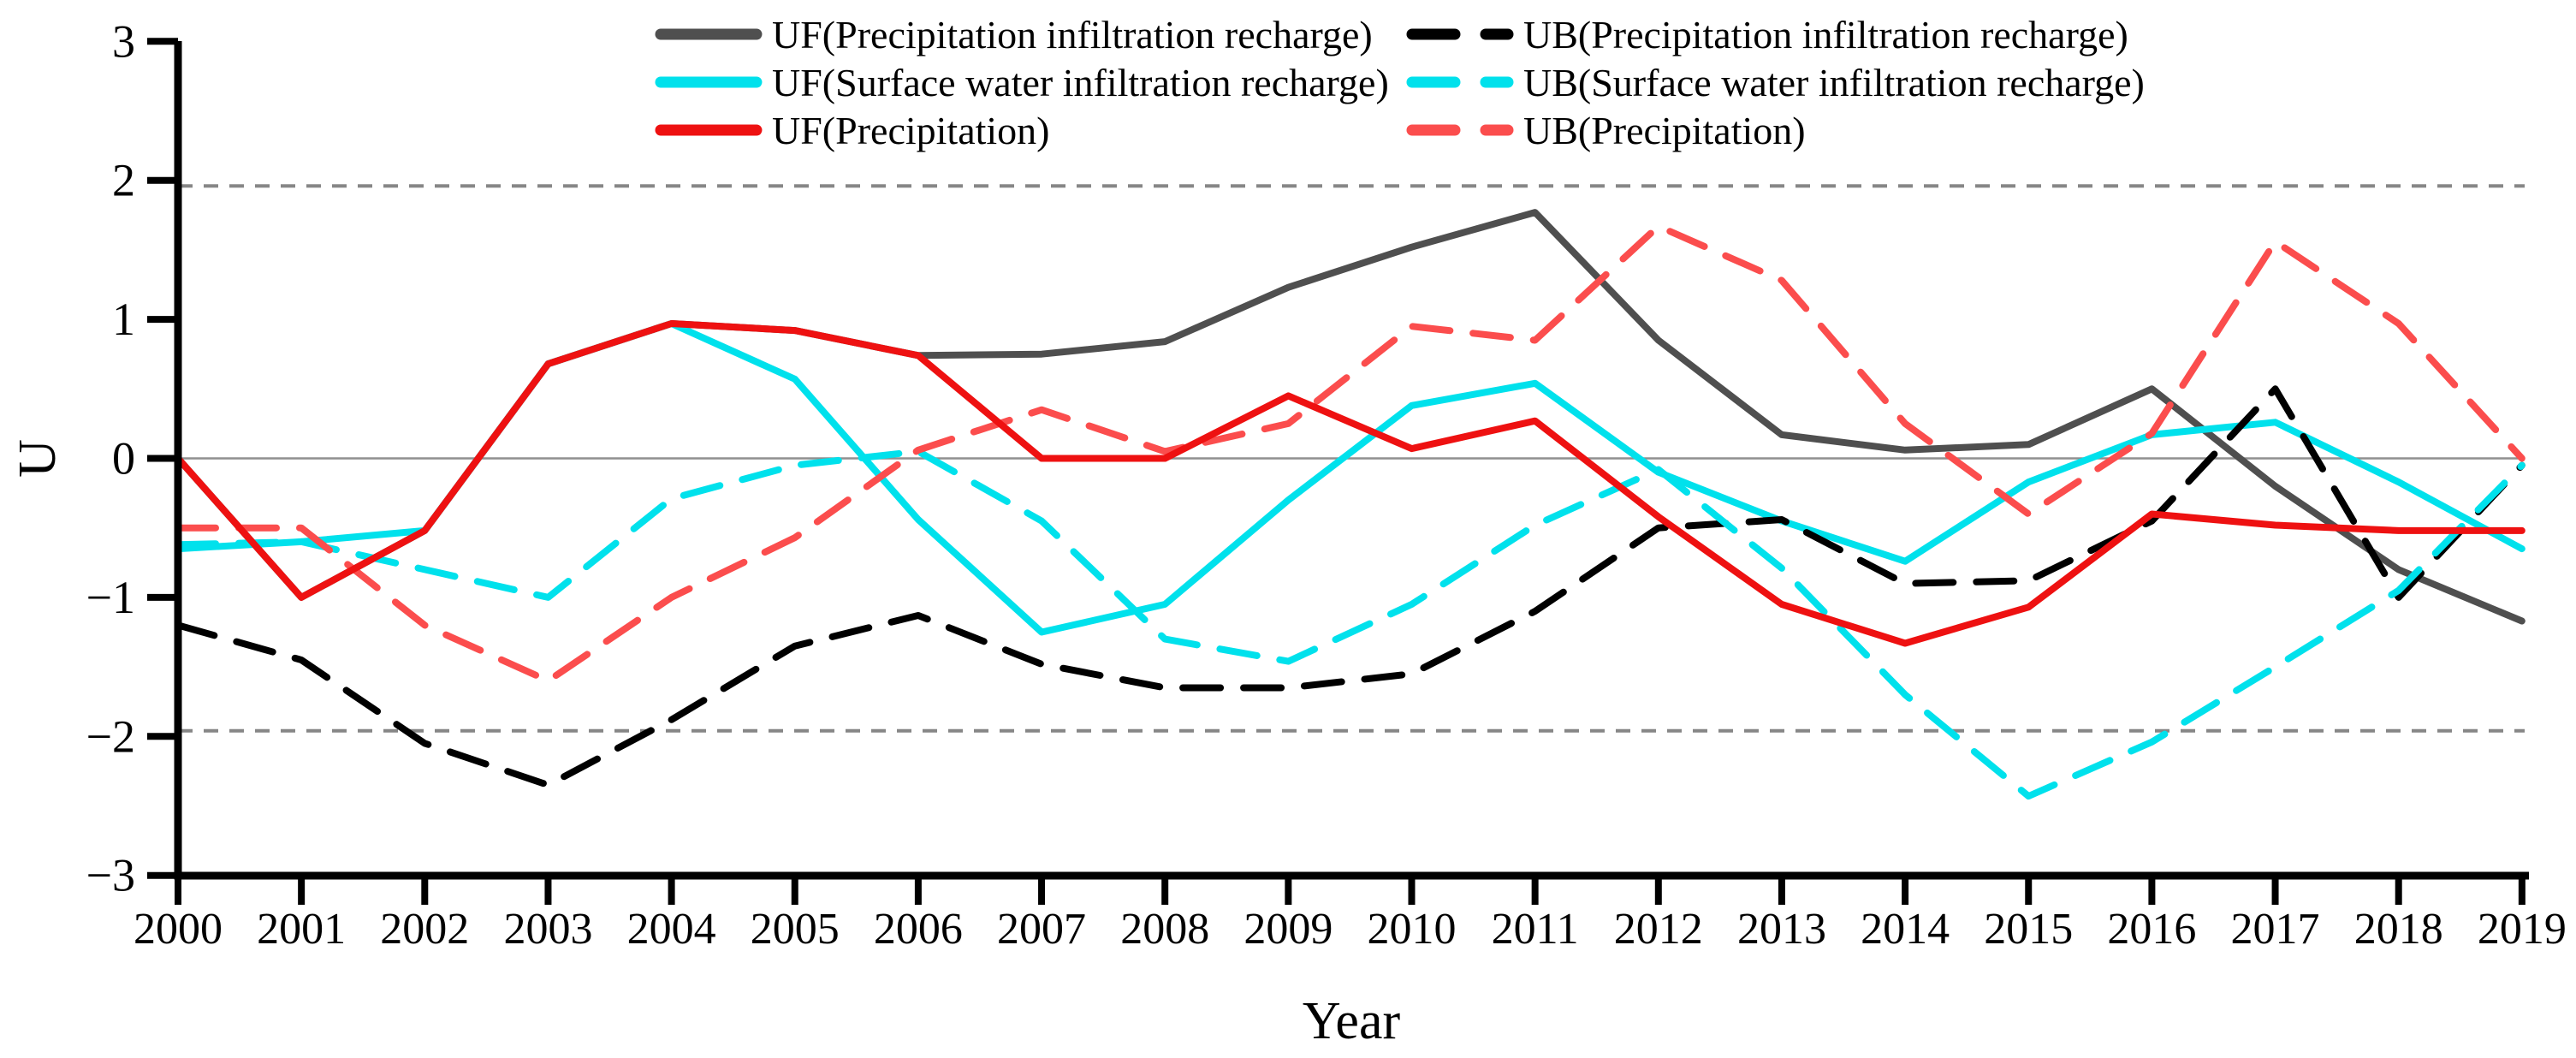 The height and width of the screenshot is (1058, 2576). I want to click on x-tick-label: 2000, so click(178, 929).